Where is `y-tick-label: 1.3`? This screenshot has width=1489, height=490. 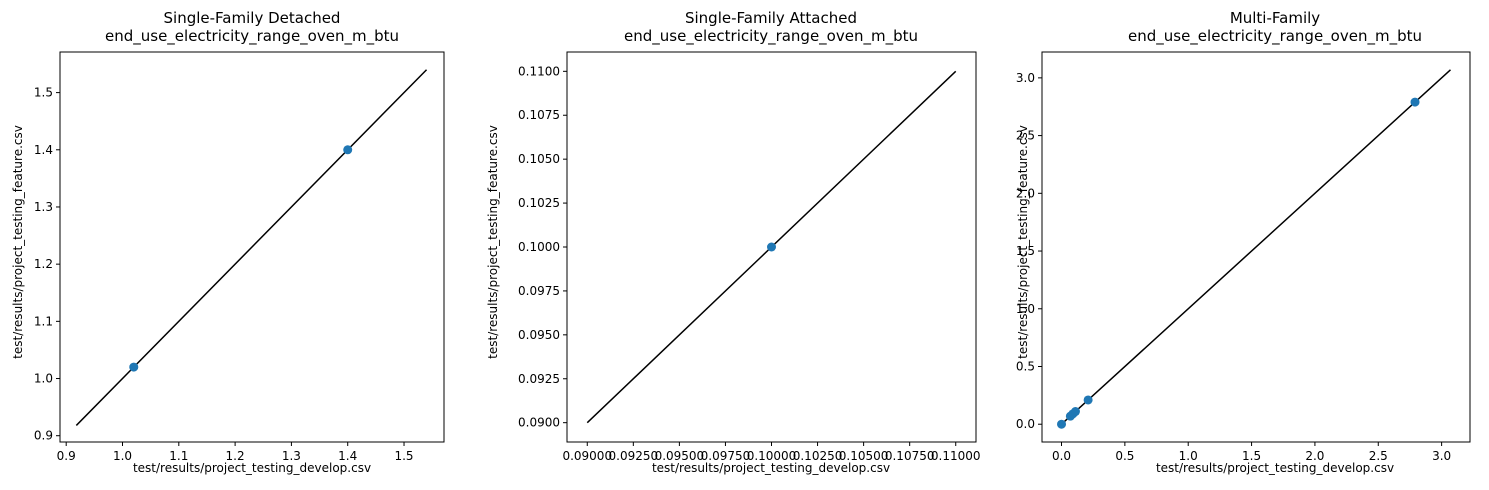 y-tick-label: 1.3 is located at coordinates (43, 207).